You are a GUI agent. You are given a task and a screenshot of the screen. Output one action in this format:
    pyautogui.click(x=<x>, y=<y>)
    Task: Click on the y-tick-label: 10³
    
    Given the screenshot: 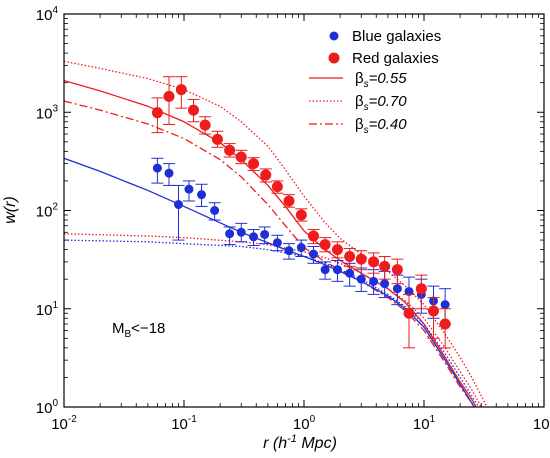 What is the action you would take?
    pyautogui.click(x=47, y=112)
    